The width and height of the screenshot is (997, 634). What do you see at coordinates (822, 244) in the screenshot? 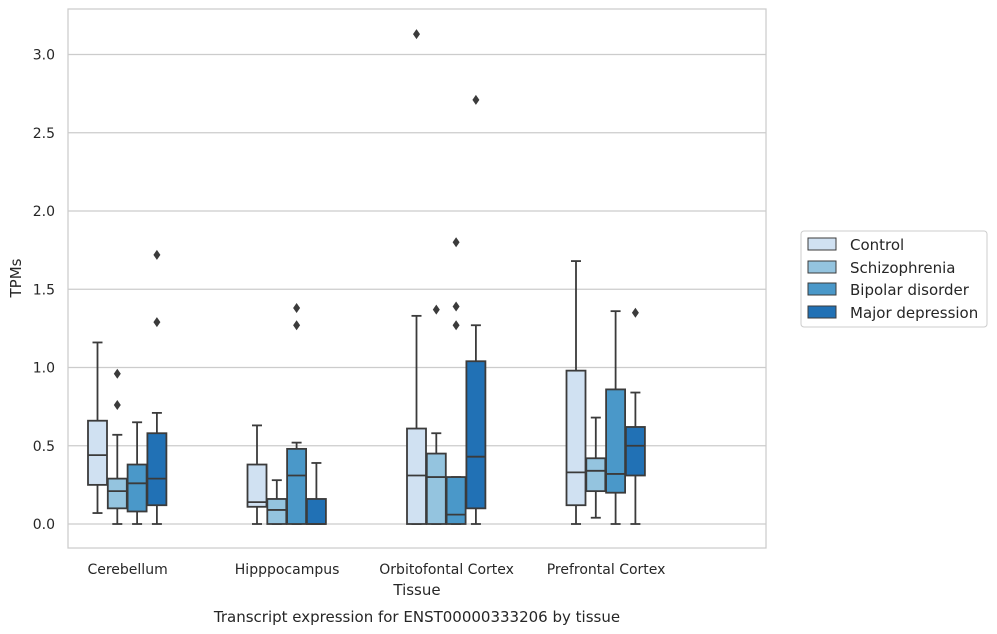
I see `legend-swatch-control` at bounding box center [822, 244].